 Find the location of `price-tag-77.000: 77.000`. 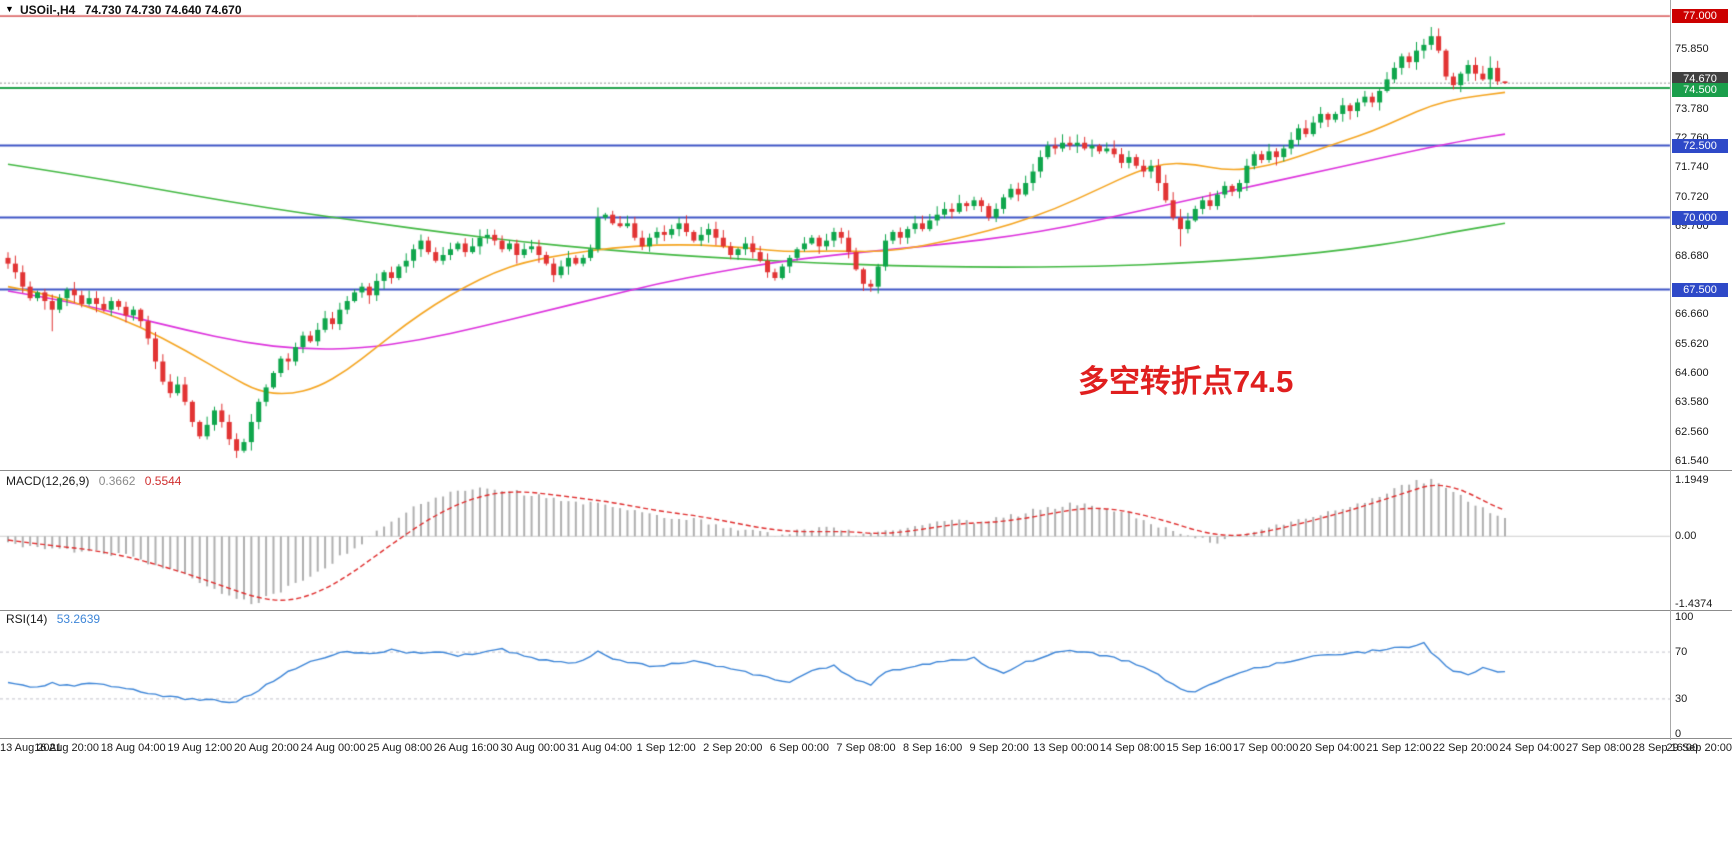

price-tag-77.000: 77.000 is located at coordinates (1700, 16).